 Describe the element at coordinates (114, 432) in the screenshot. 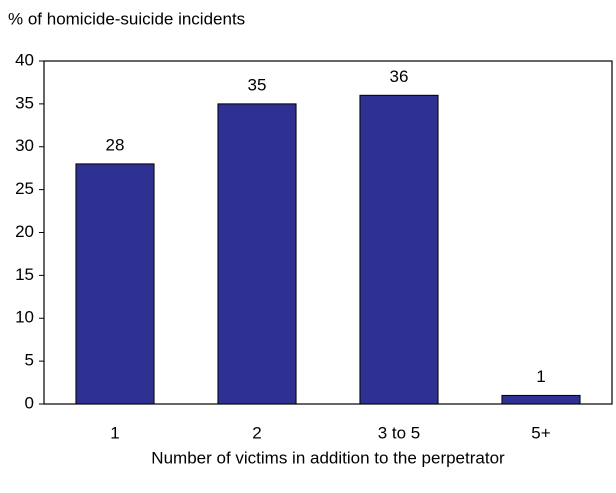

I see `x-tick-label: 1` at that location.